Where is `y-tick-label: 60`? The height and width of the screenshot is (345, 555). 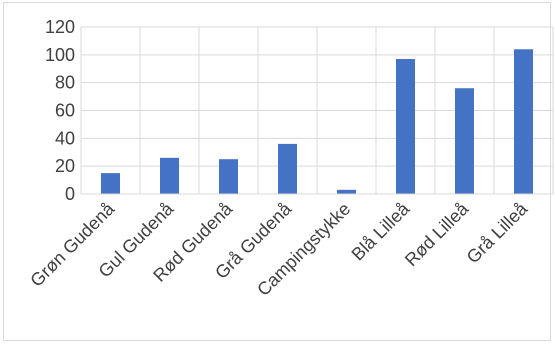 y-tick-label: 60 is located at coordinates (65, 111).